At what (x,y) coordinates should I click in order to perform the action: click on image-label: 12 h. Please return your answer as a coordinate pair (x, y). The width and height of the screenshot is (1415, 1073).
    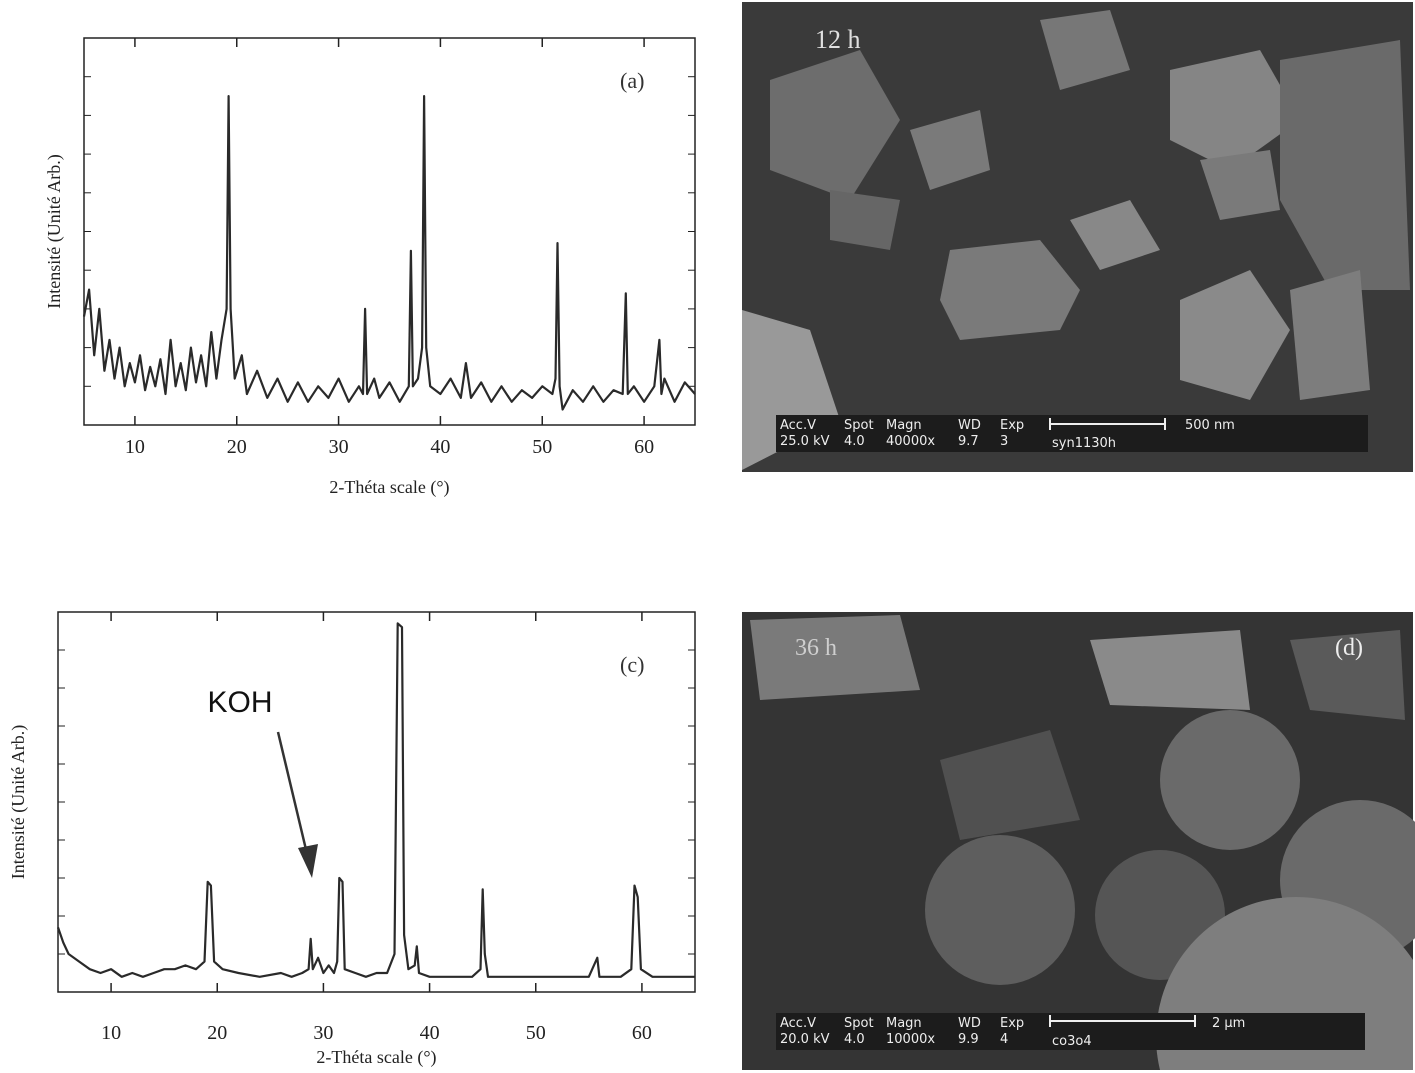
    Looking at the image, I should click on (838, 39).